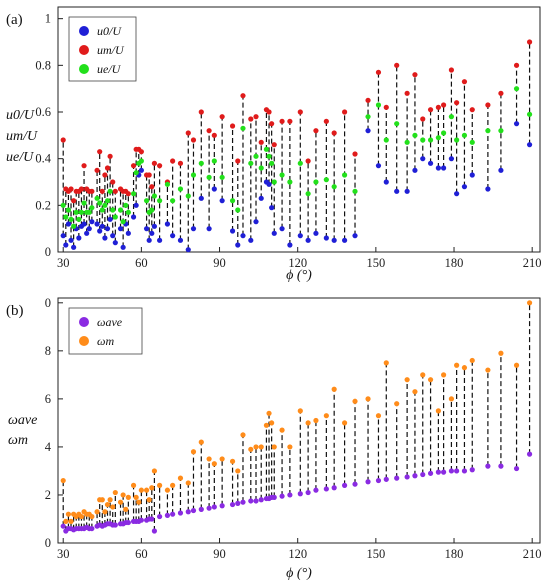  What do you see at coordinates (48, 252) in the screenshot?
I see `y-tick-label: 0` at bounding box center [48, 252].